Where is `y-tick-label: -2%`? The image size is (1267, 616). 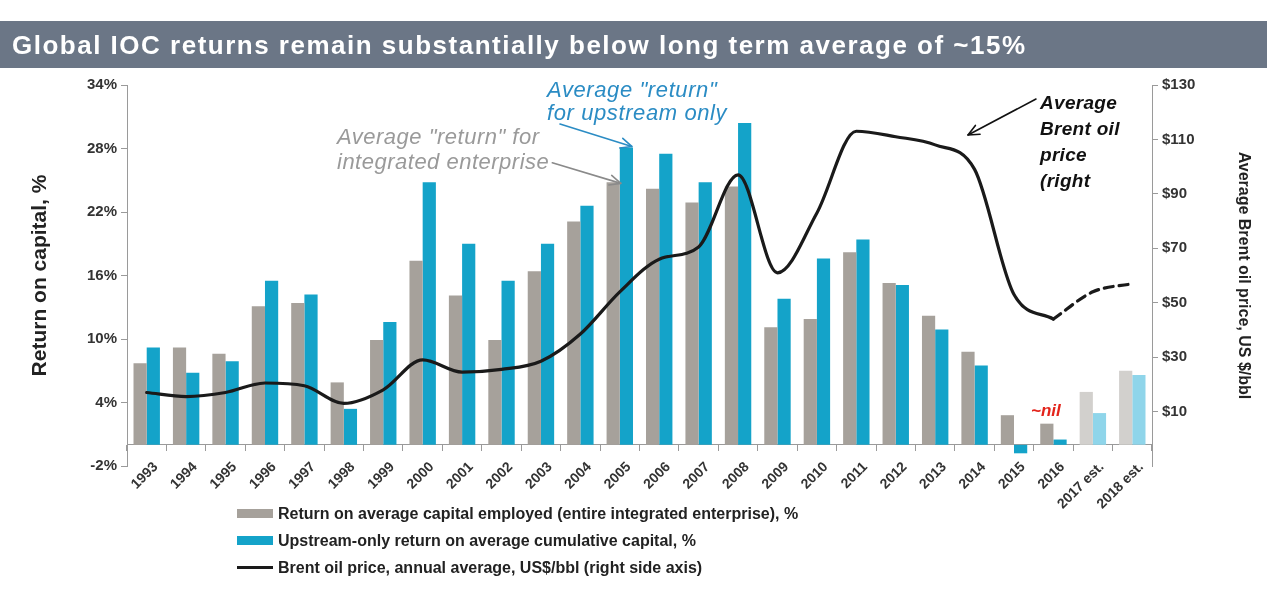
y-tick-label: -2% is located at coordinates (103, 465).